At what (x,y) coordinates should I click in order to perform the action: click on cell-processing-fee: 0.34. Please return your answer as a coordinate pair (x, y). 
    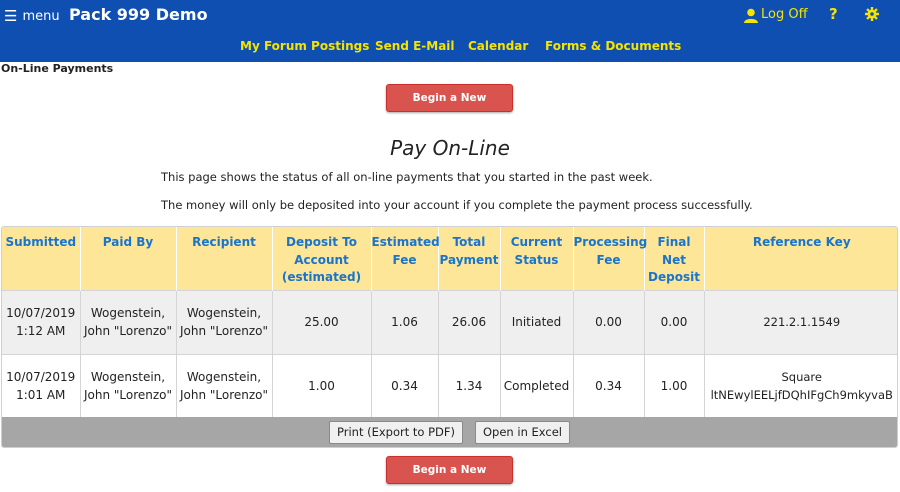
    Looking at the image, I should click on (609, 385).